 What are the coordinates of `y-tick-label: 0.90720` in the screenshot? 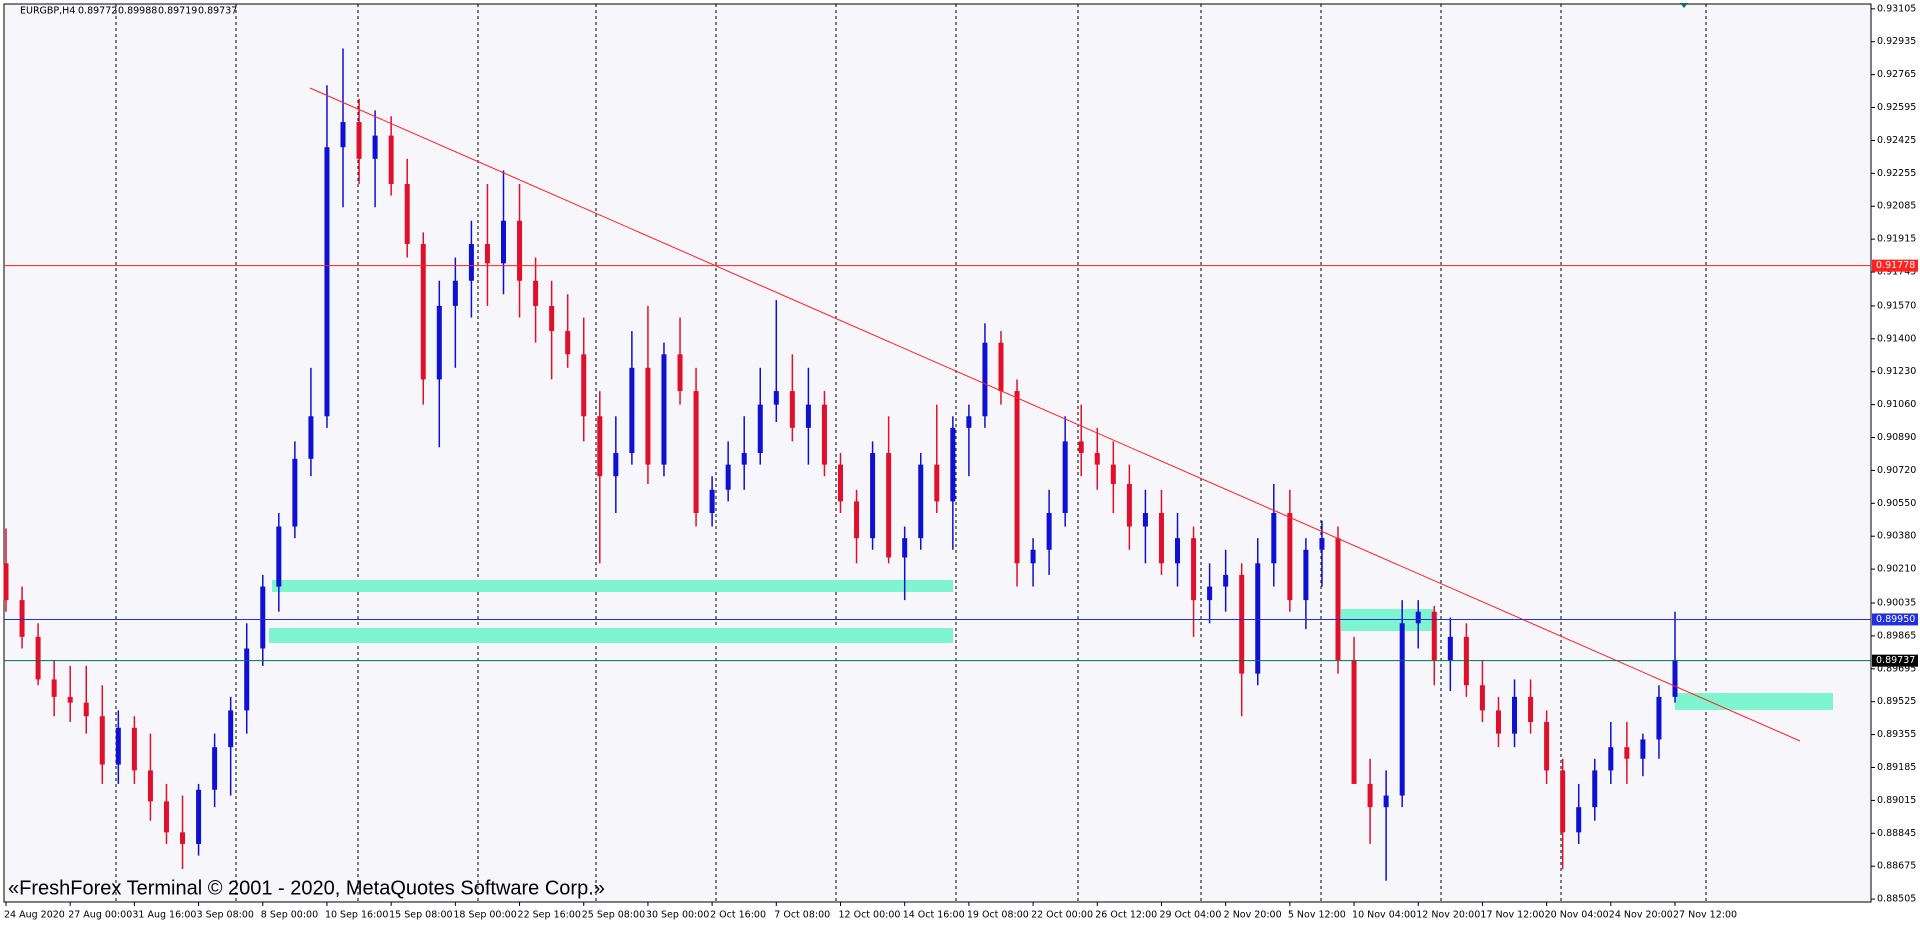 It's located at (1896, 470).